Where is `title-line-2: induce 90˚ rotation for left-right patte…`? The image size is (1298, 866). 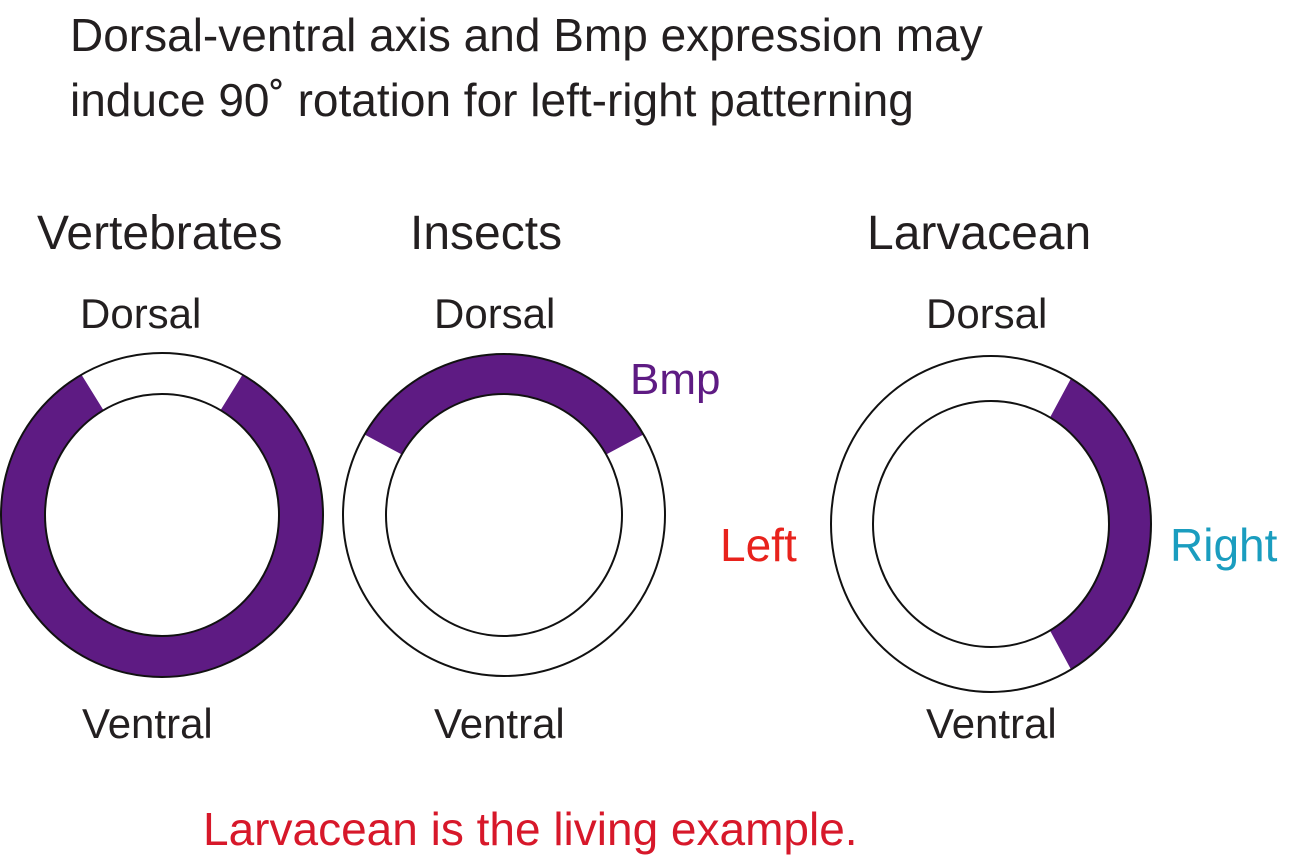
title-line-2: induce 90˚ rotation for left-right patte… is located at coordinates (492, 100).